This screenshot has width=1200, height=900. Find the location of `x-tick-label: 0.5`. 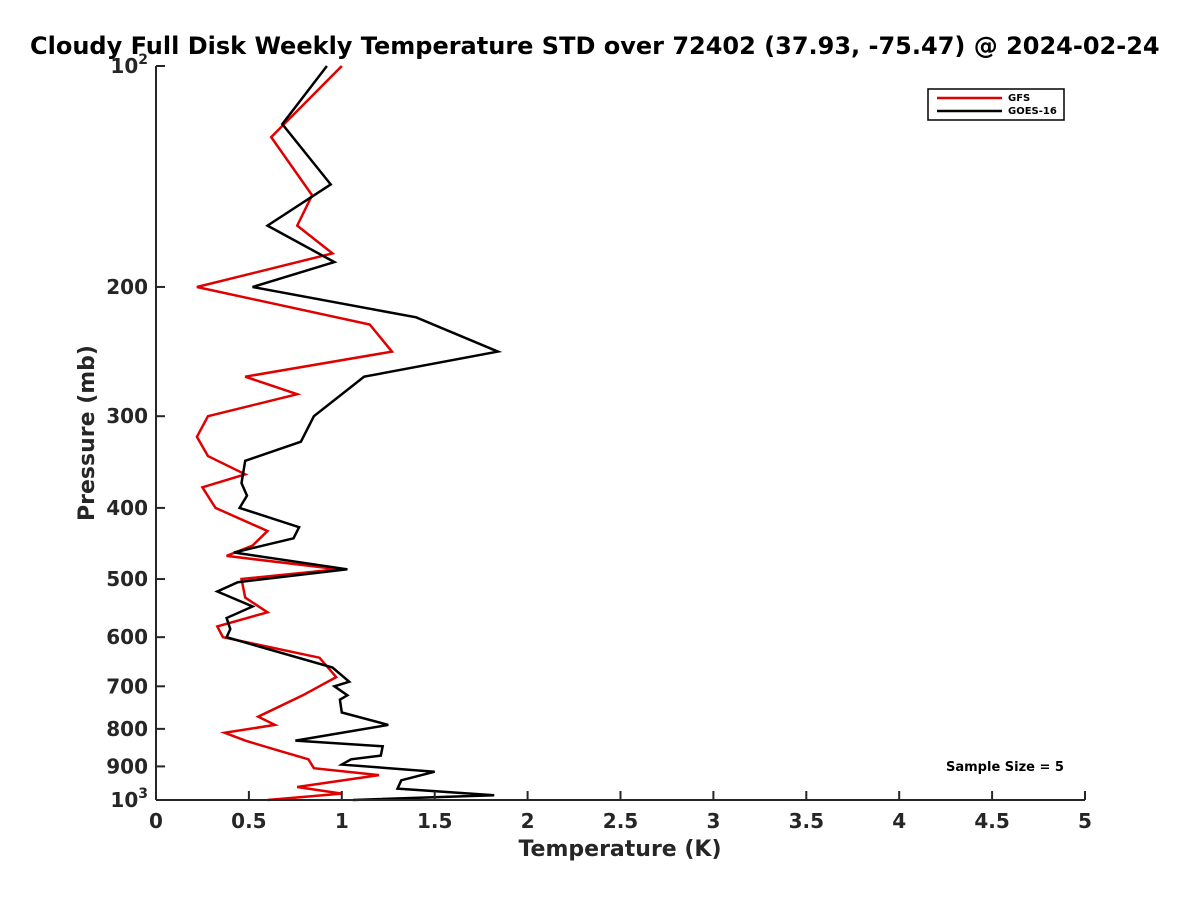

x-tick-label: 0.5 is located at coordinates (248, 821).